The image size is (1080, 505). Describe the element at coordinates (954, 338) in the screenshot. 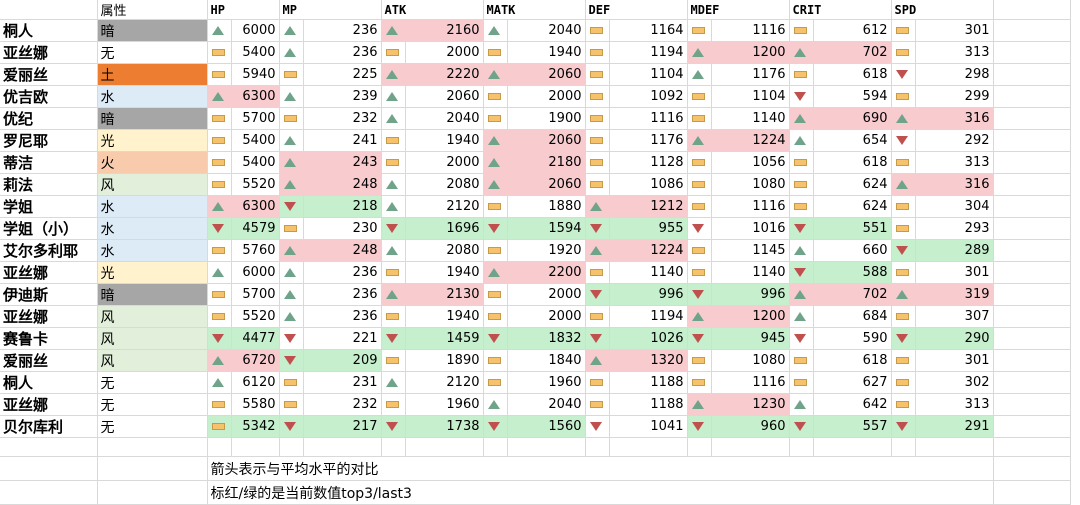

I see `stat-value-cell: 290` at that location.